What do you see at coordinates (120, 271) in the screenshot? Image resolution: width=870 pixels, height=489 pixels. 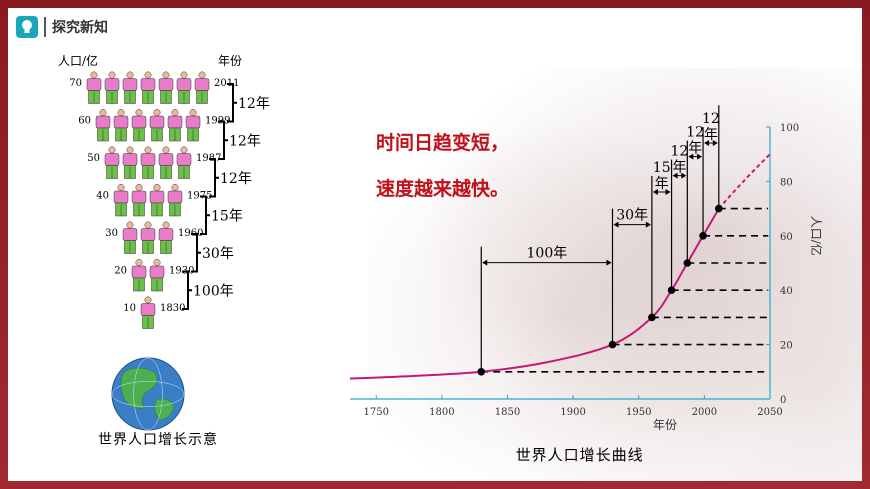 I see `row-pop-label: 20` at bounding box center [120, 271].